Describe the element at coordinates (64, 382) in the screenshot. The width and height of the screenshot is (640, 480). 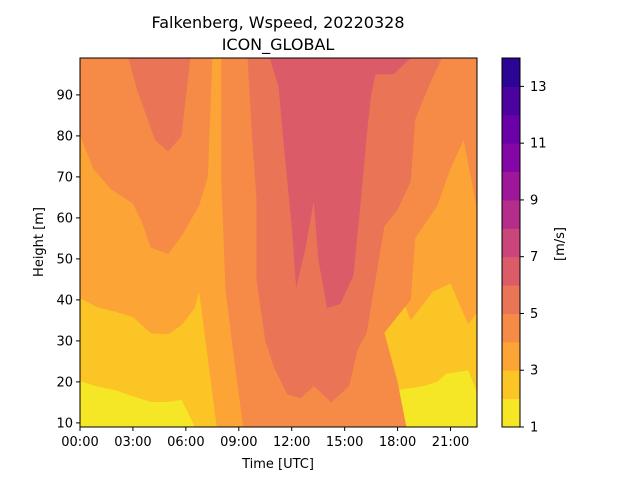
I see `y-tick-label: 20` at that location.